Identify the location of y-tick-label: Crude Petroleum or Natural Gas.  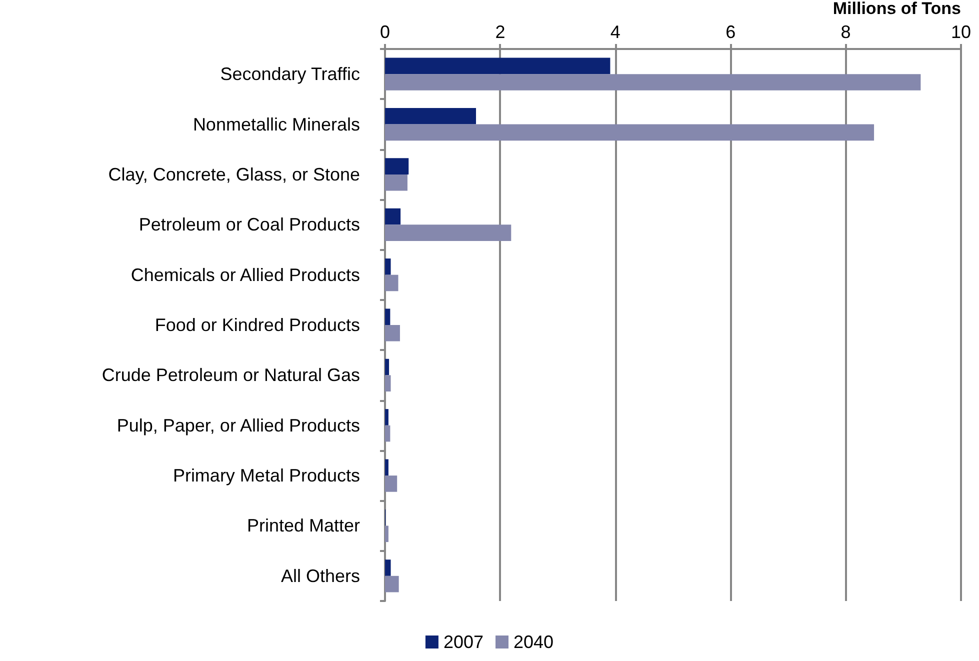
(231, 375).